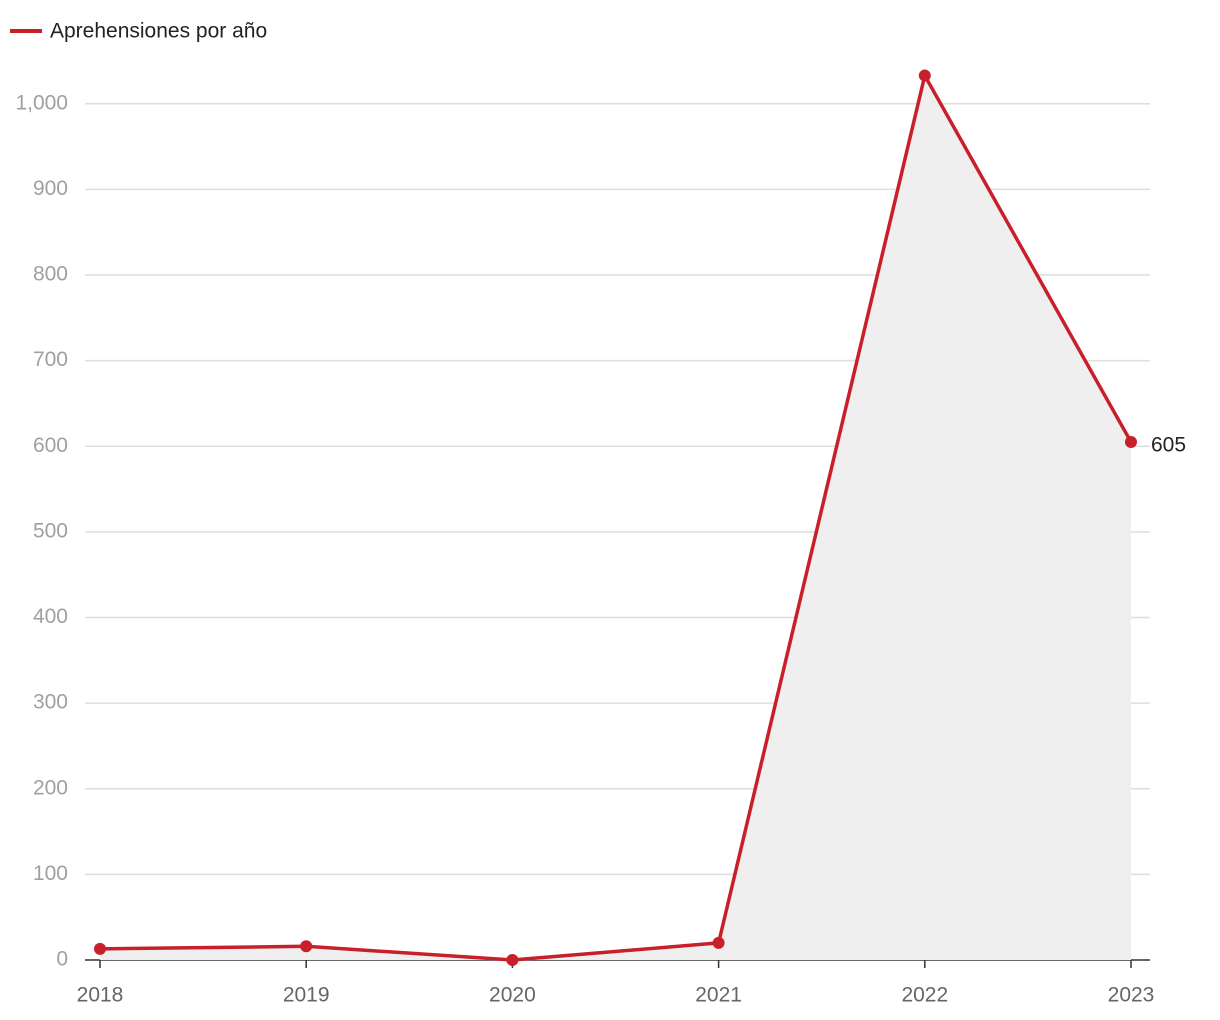 The width and height of the screenshot is (1220, 1020). Describe the element at coordinates (50, 530) in the screenshot. I see `y-tick-label: 500` at that location.